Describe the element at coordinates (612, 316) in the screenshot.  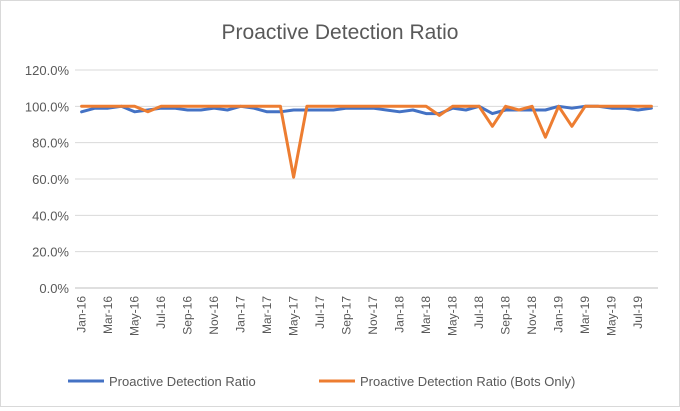
I see `x-tick-label: May-19` at that location.